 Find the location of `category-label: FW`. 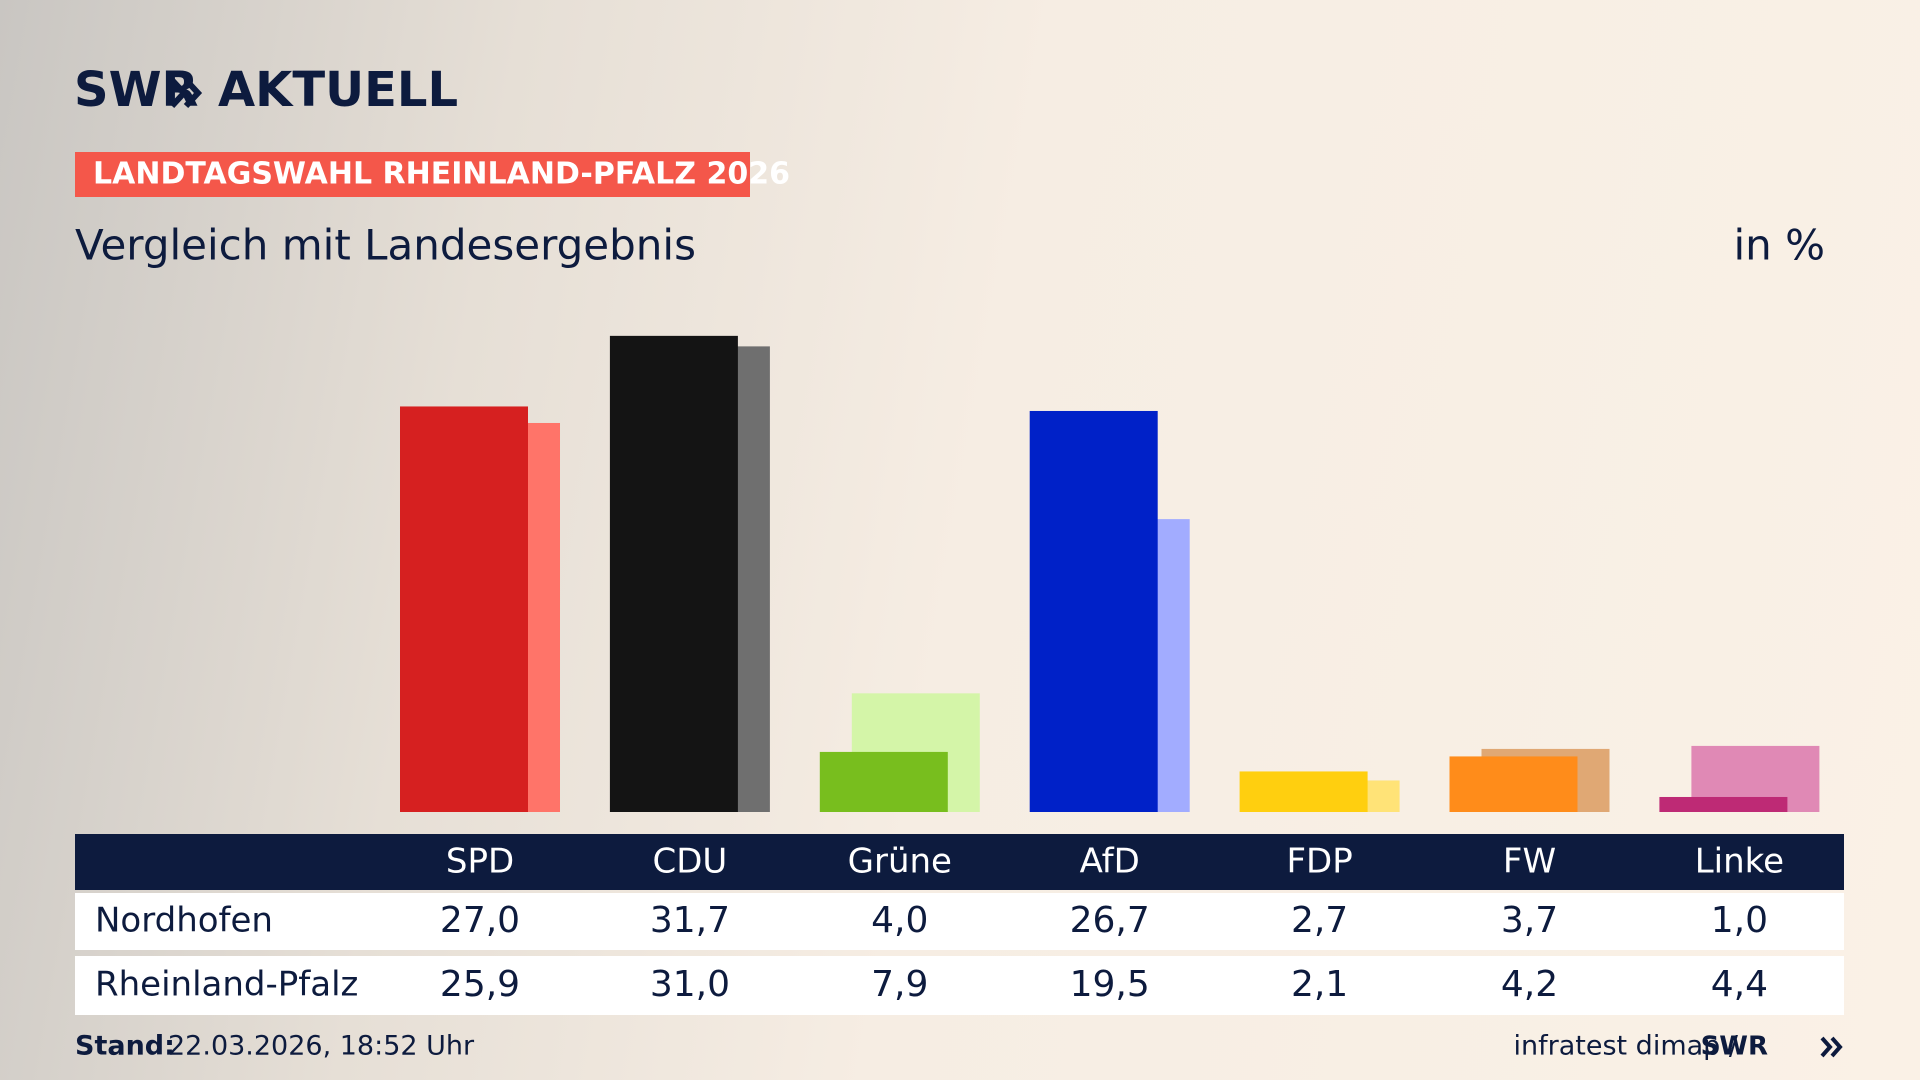

category-label: FW is located at coordinates (1529, 862).